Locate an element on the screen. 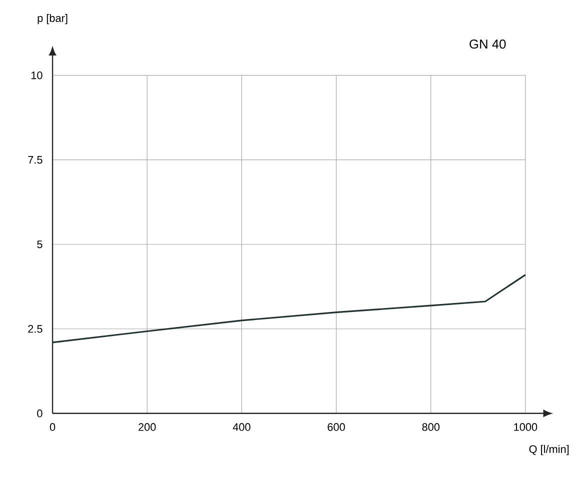 The image size is (573, 480). y-tick-label: 5 is located at coordinates (39, 244).